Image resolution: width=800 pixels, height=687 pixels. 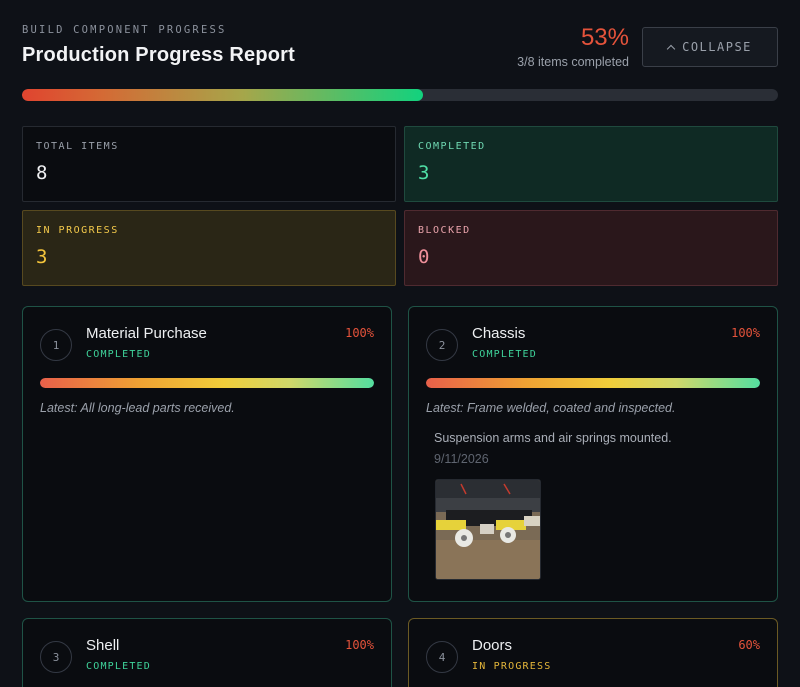 I want to click on stat-label: TOTAL ITEMS, so click(x=77, y=146).